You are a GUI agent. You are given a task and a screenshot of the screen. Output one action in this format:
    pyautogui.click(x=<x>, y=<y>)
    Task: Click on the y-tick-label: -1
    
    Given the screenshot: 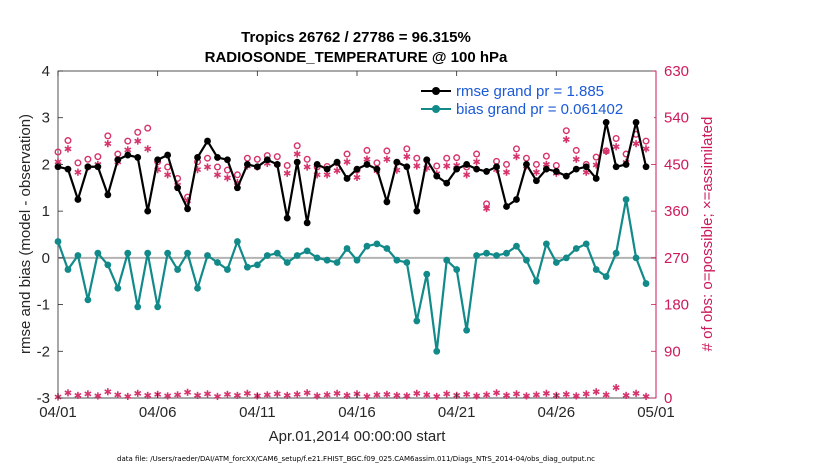 What is the action you would take?
    pyautogui.click(x=43, y=305)
    